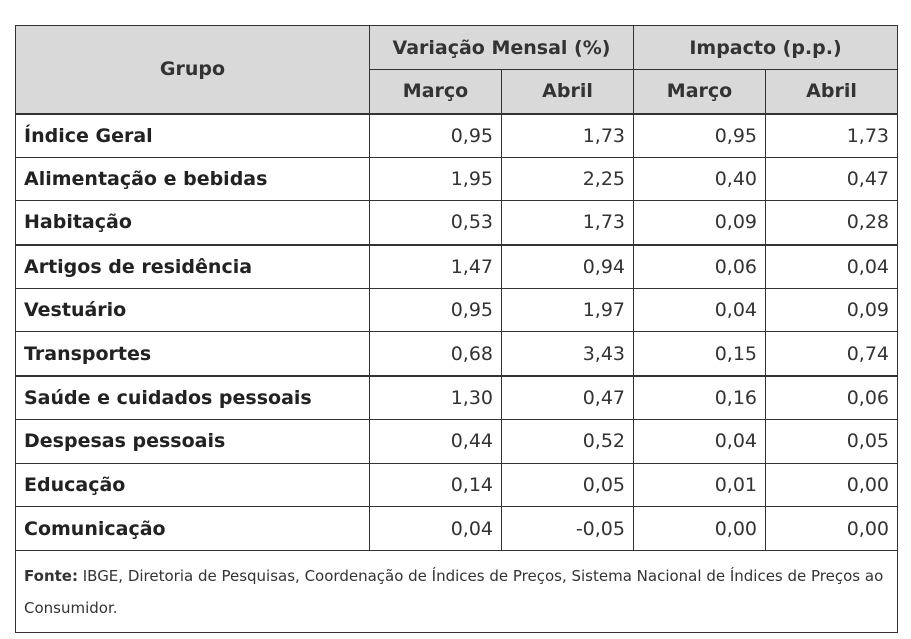  Describe the element at coordinates (192, 397) in the screenshot. I see `row-group-name: Saúde e cuidados pessoais` at that location.